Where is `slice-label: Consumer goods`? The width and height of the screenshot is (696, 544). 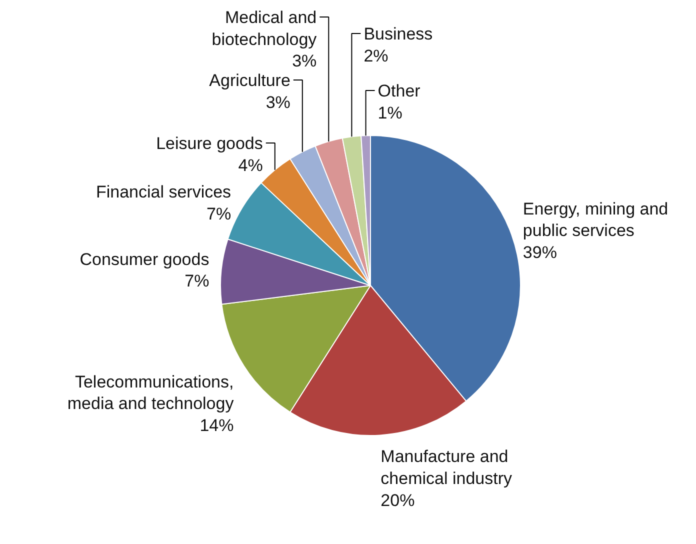 slice-label: Consumer goods is located at coordinates (145, 259).